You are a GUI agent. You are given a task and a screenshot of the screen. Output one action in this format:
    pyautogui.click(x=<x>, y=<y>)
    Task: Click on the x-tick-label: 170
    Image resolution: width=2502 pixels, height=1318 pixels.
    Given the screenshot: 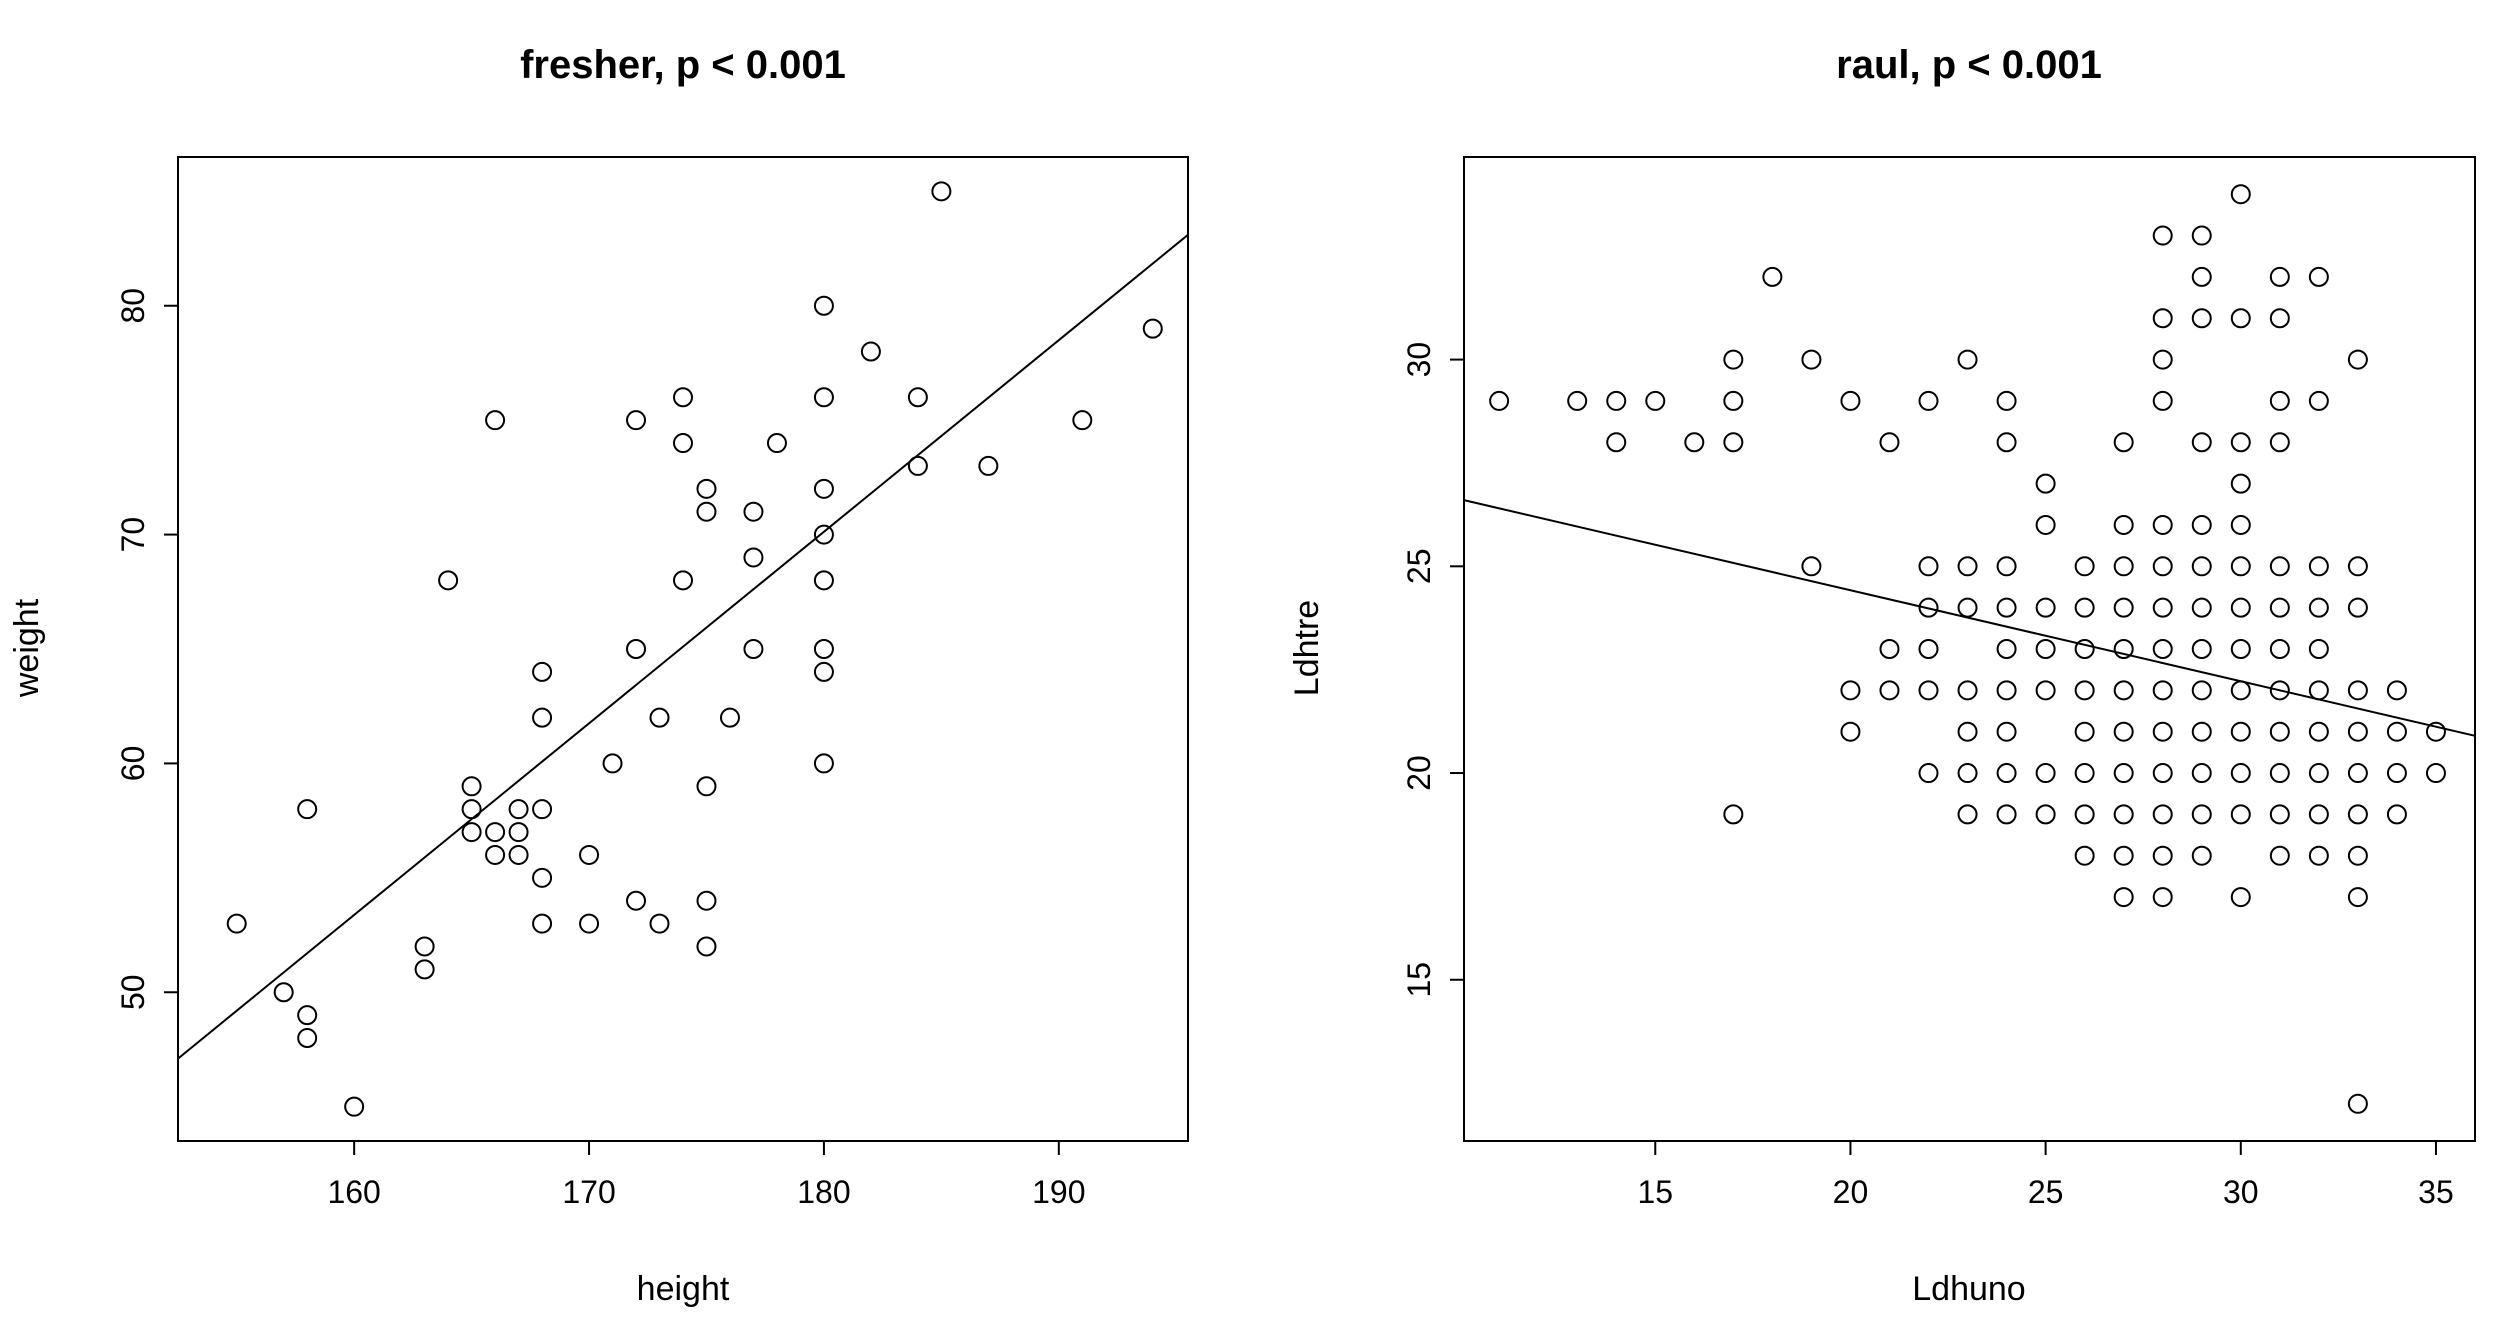 What is the action you would take?
    pyautogui.click(x=588, y=1192)
    